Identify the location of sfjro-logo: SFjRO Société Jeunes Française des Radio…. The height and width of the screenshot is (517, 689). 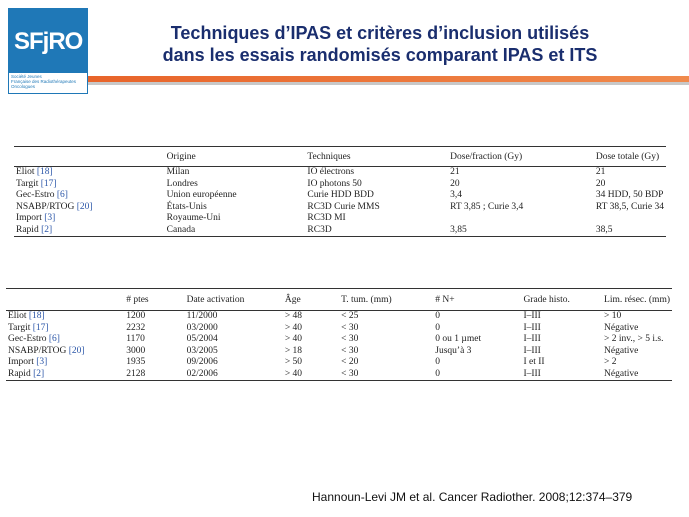
(48, 51).